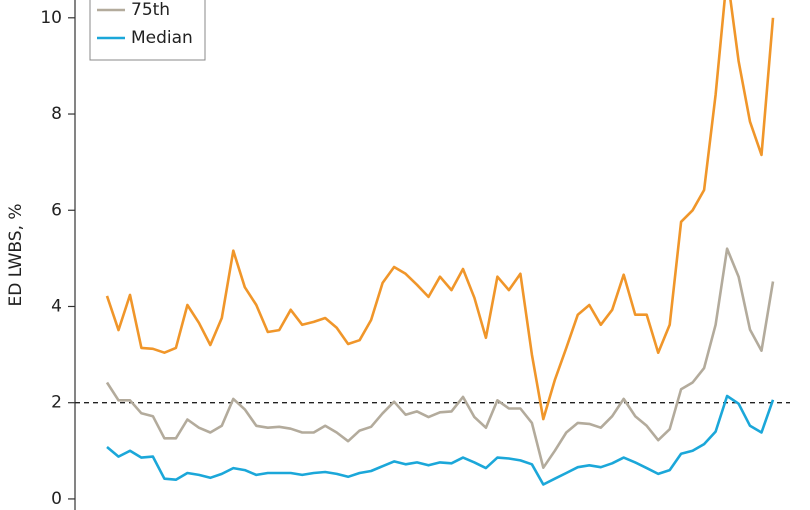 Image resolution: width=810 pixels, height=510 pixels. What do you see at coordinates (56, 114) in the screenshot?
I see `y-tick-label: 8` at bounding box center [56, 114].